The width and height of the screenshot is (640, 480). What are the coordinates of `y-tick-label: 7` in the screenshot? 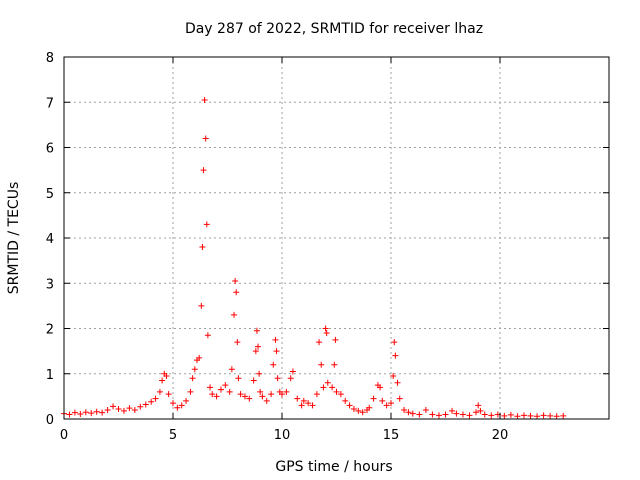 It's located at (50, 103).